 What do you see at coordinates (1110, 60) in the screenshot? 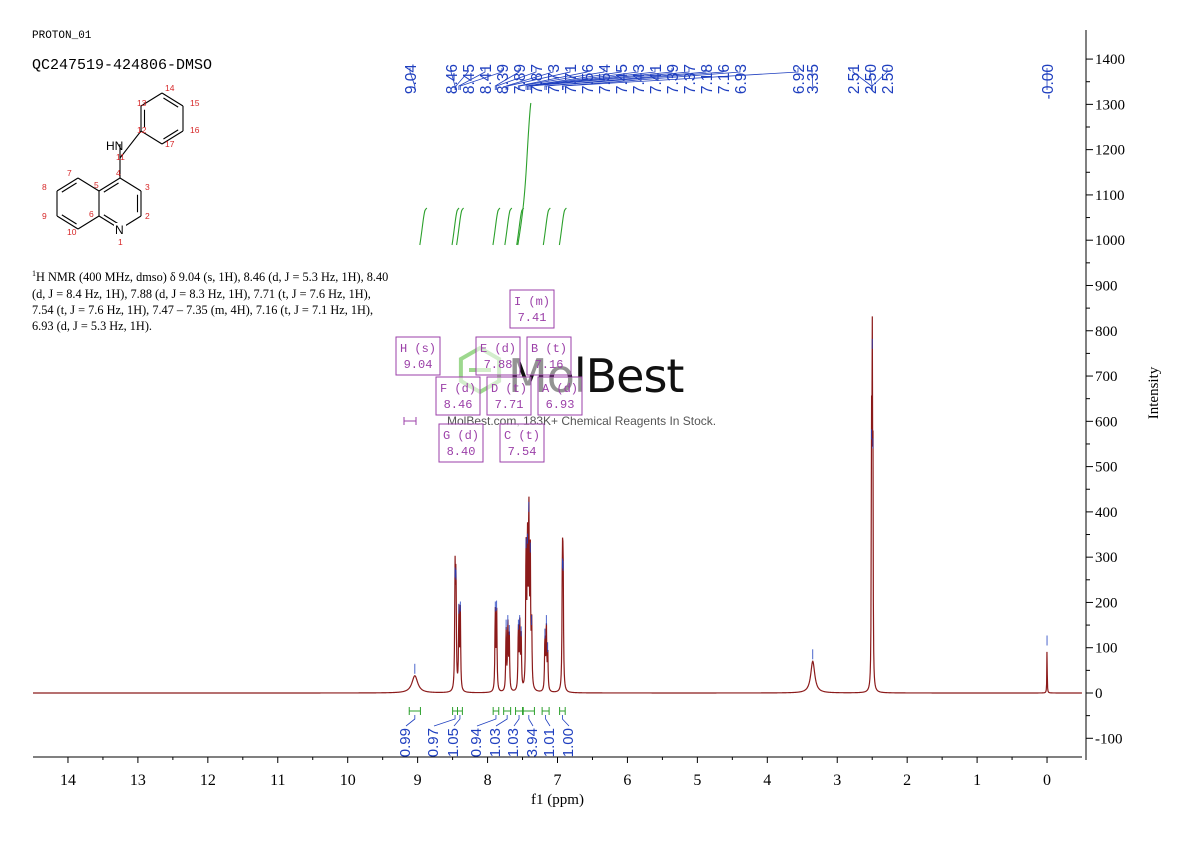
I see `y-tick-label: 1400` at bounding box center [1110, 60].